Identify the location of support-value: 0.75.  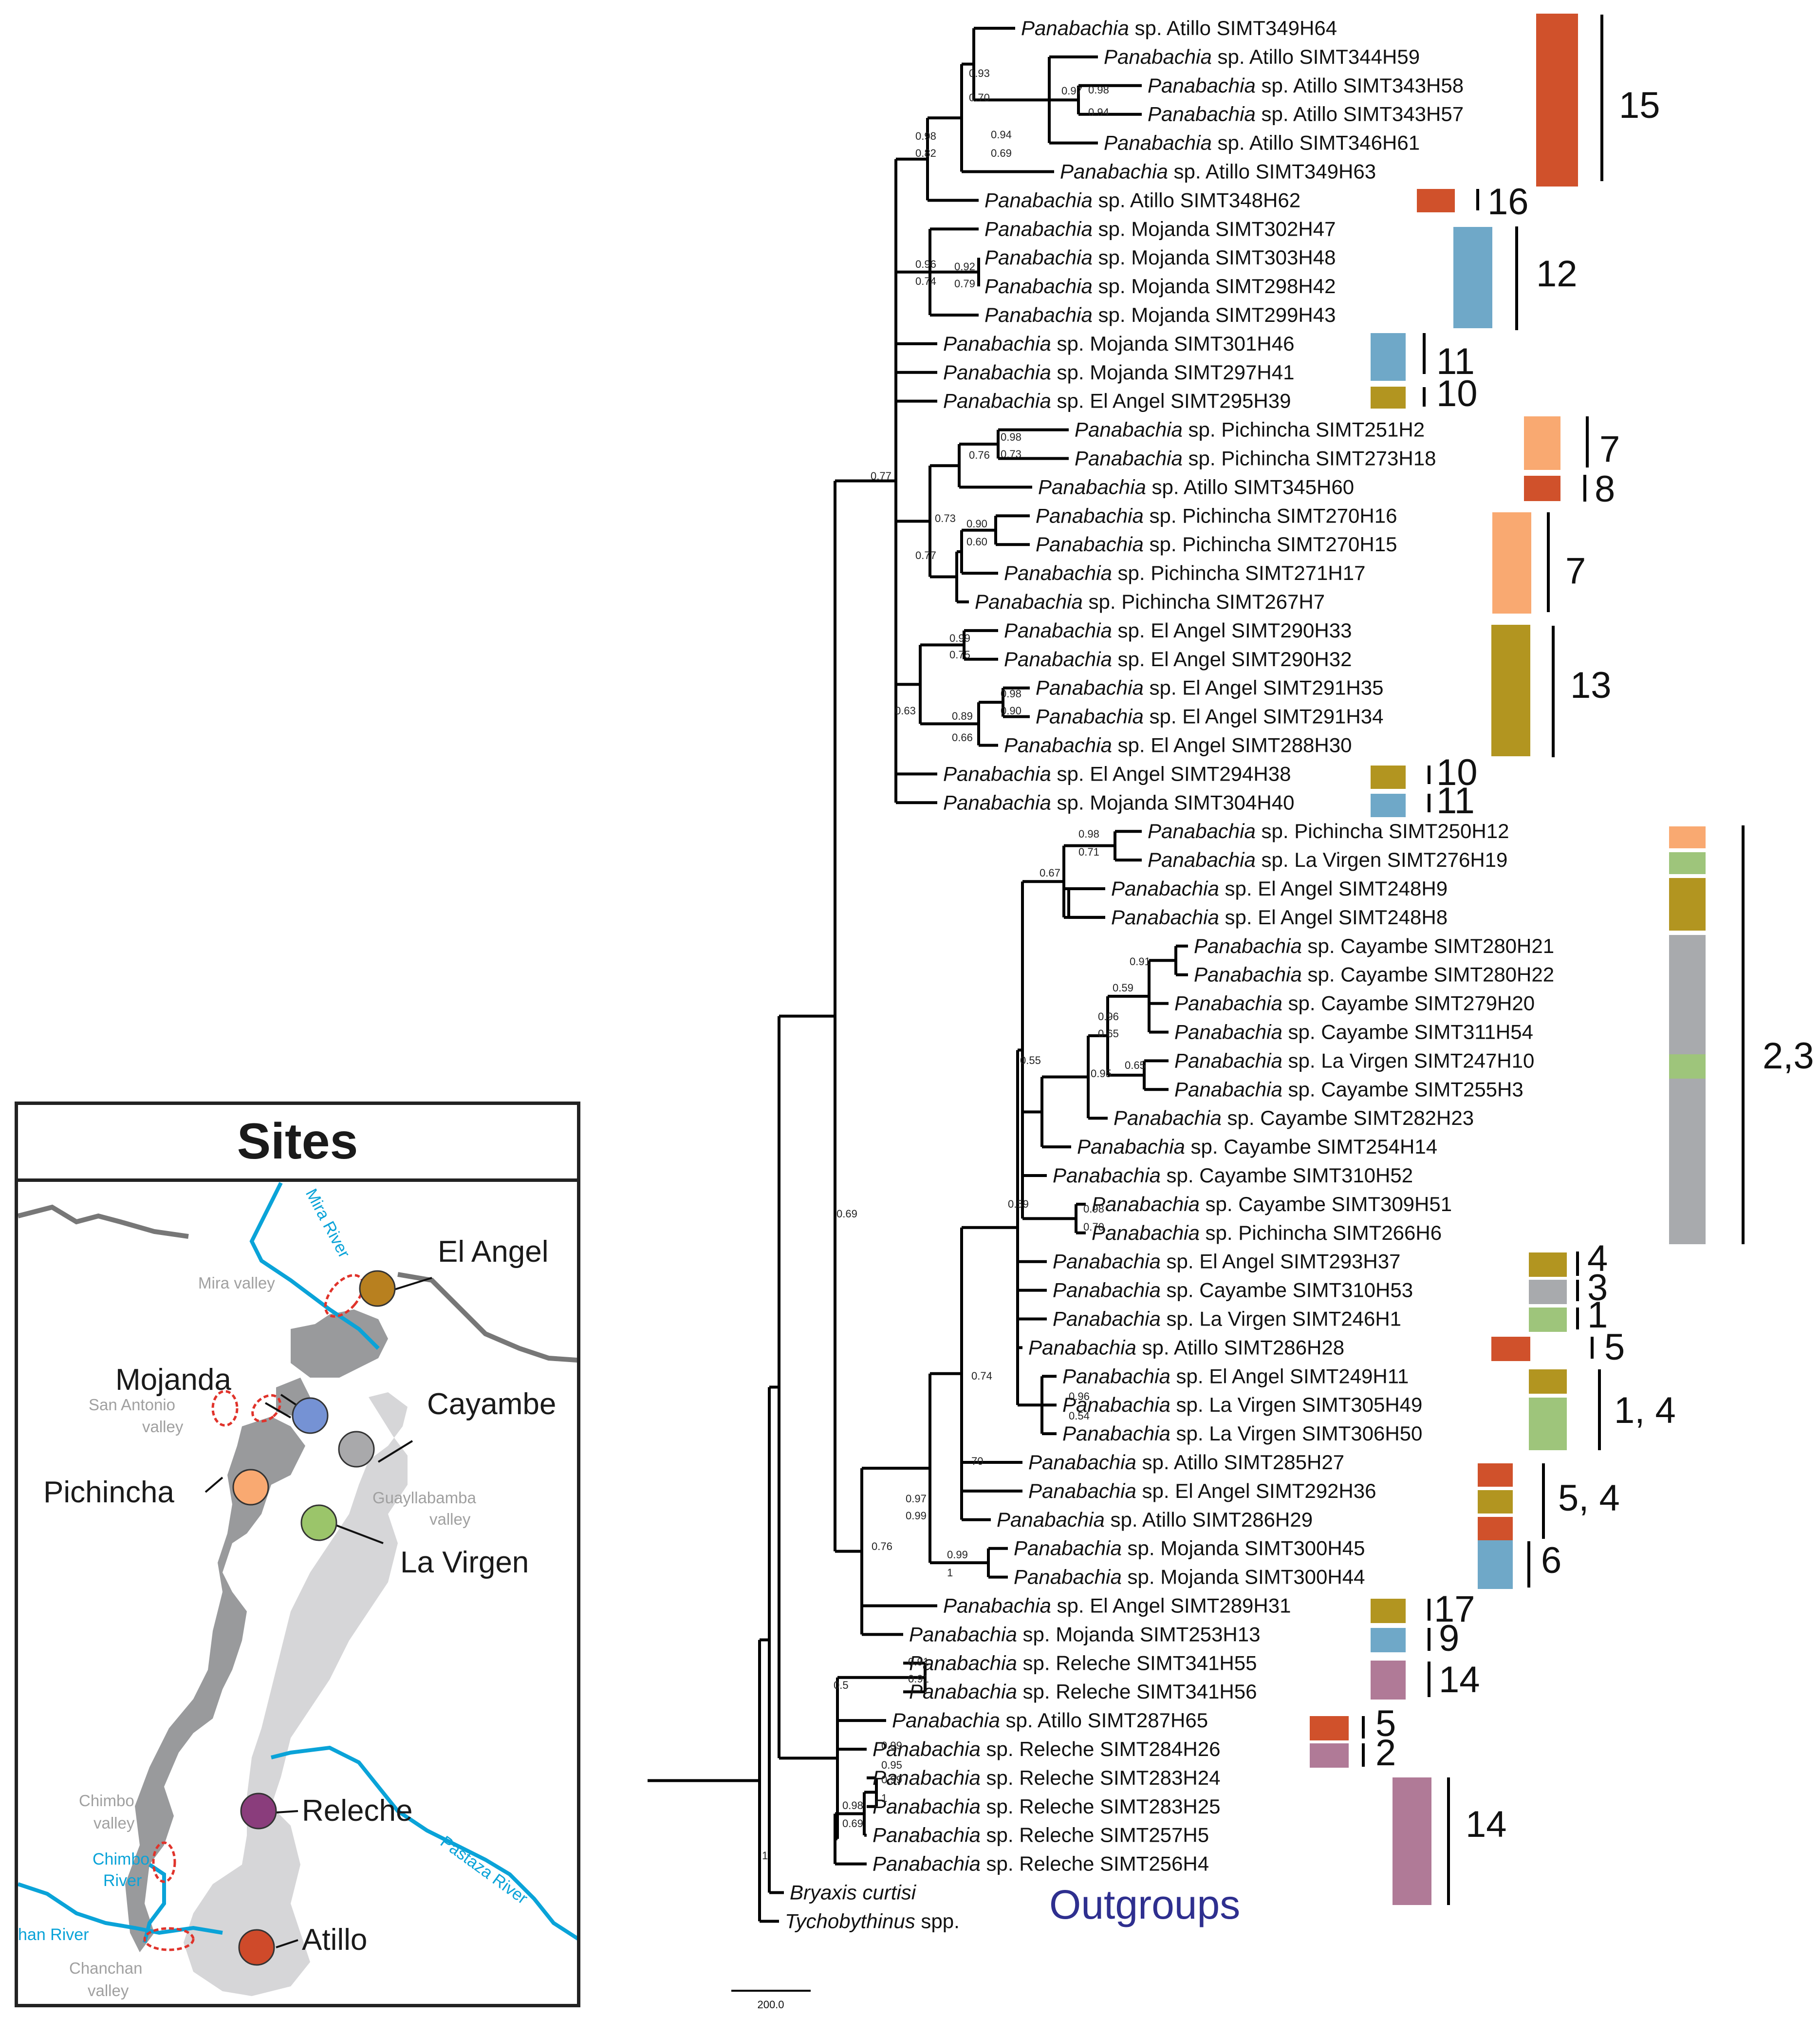
(959, 655).